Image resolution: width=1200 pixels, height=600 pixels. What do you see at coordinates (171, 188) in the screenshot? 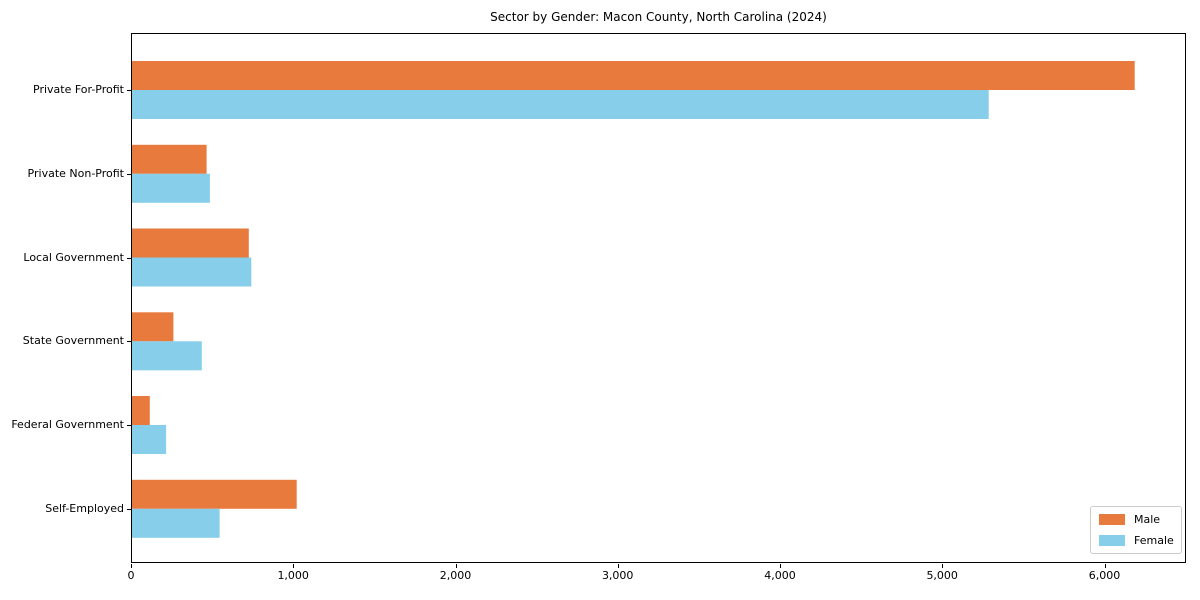
I see `bar-female-private-non-profit` at bounding box center [171, 188].